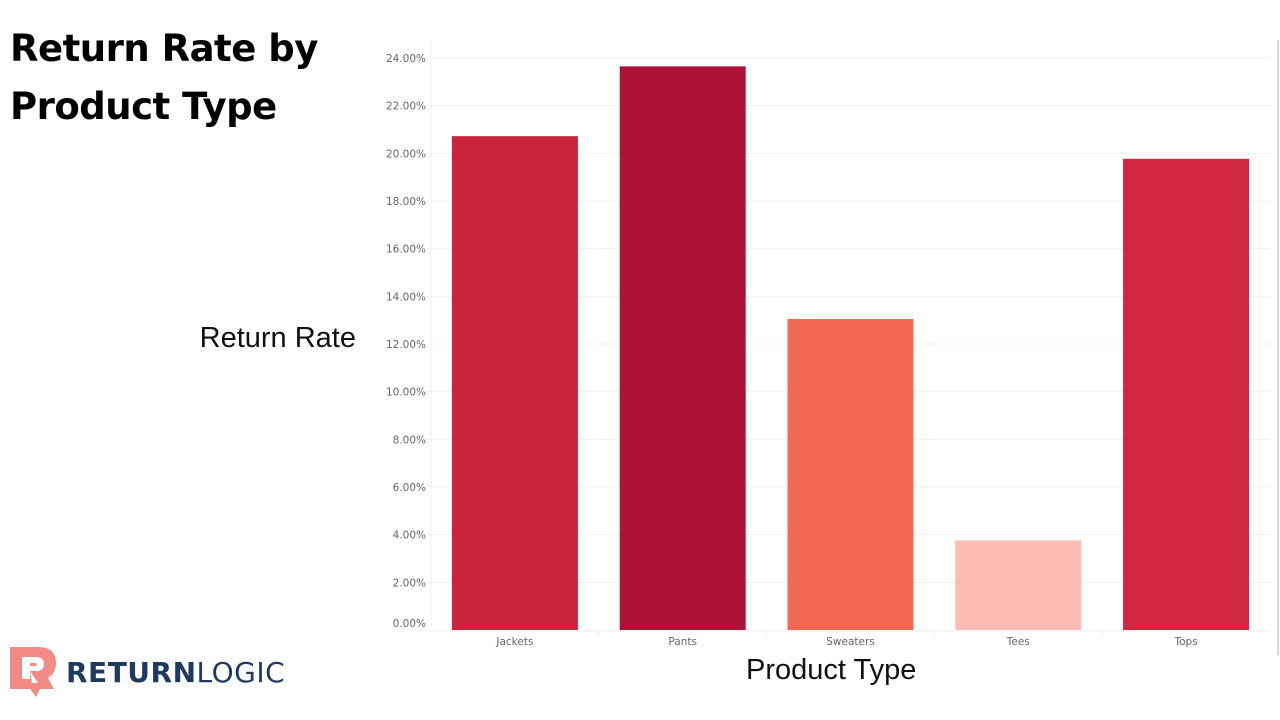  Describe the element at coordinates (1018, 642) in the screenshot. I see `x-tick-label: Tees` at that location.